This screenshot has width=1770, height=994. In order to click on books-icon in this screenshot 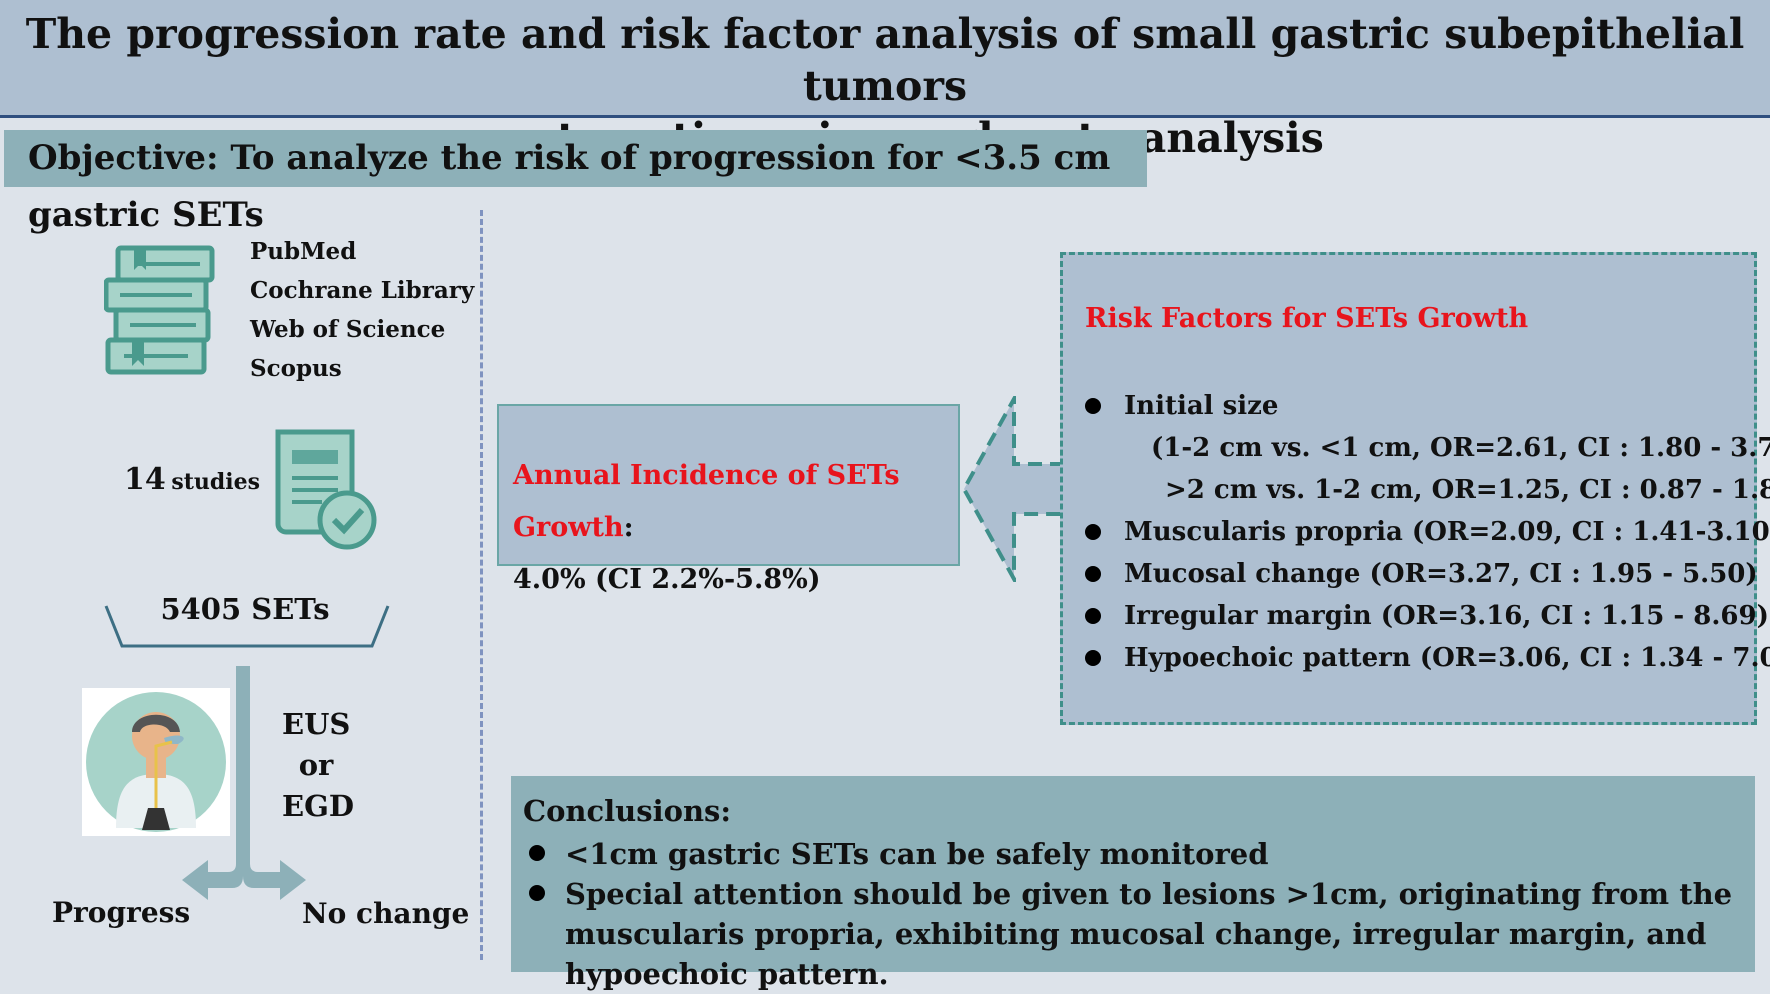, I will do `click(159, 310)`.